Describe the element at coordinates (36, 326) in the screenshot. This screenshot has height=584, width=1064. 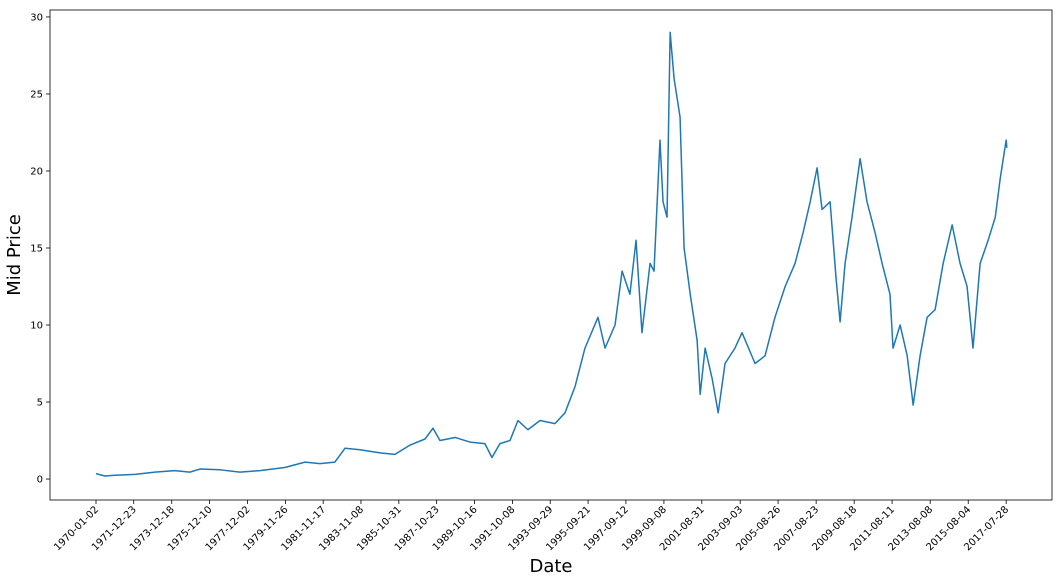
I see `y-tick-label: 10` at that location.